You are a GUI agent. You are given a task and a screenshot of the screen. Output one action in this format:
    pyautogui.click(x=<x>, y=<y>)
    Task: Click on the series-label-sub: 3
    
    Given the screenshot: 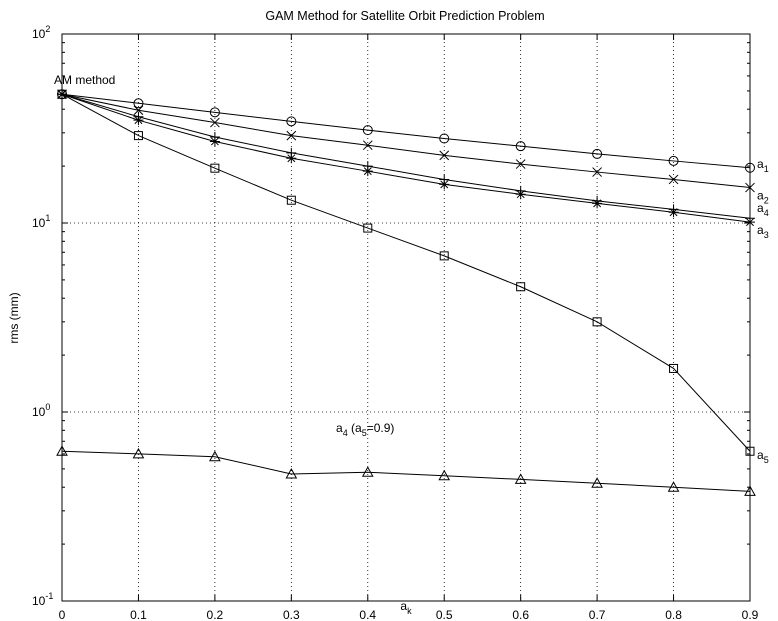 What is the action you would take?
    pyautogui.click(x=766, y=235)
    